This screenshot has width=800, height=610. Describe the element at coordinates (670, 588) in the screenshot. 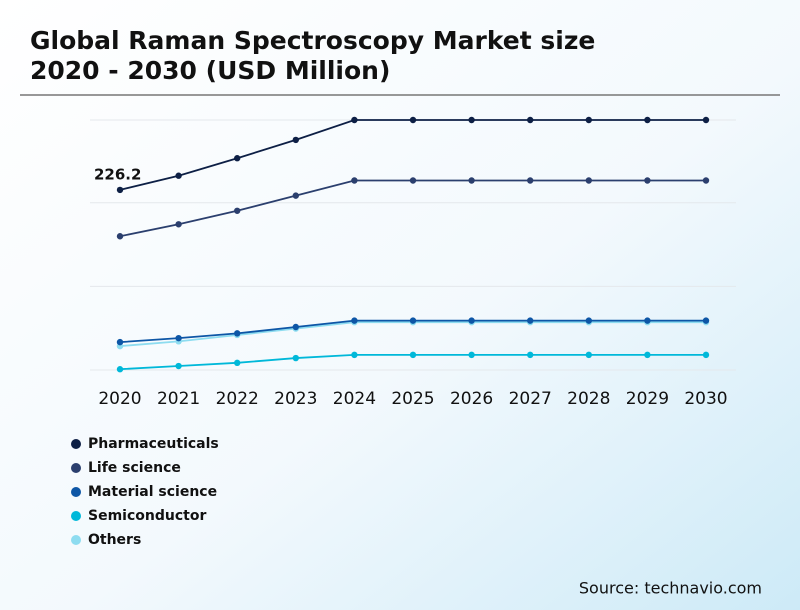

I see `source: Source: technavio.com` at that location.